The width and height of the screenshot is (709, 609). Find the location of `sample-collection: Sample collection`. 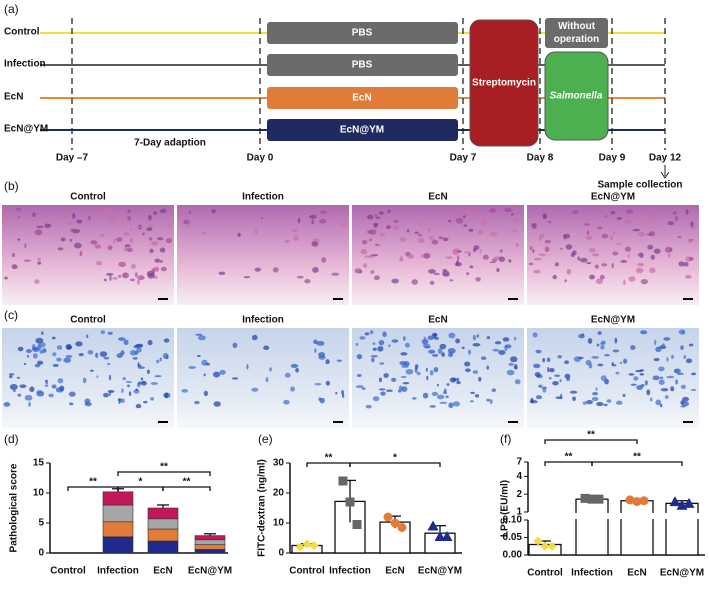

sample-collection: Sample collection is located at coordinates (639, 185).